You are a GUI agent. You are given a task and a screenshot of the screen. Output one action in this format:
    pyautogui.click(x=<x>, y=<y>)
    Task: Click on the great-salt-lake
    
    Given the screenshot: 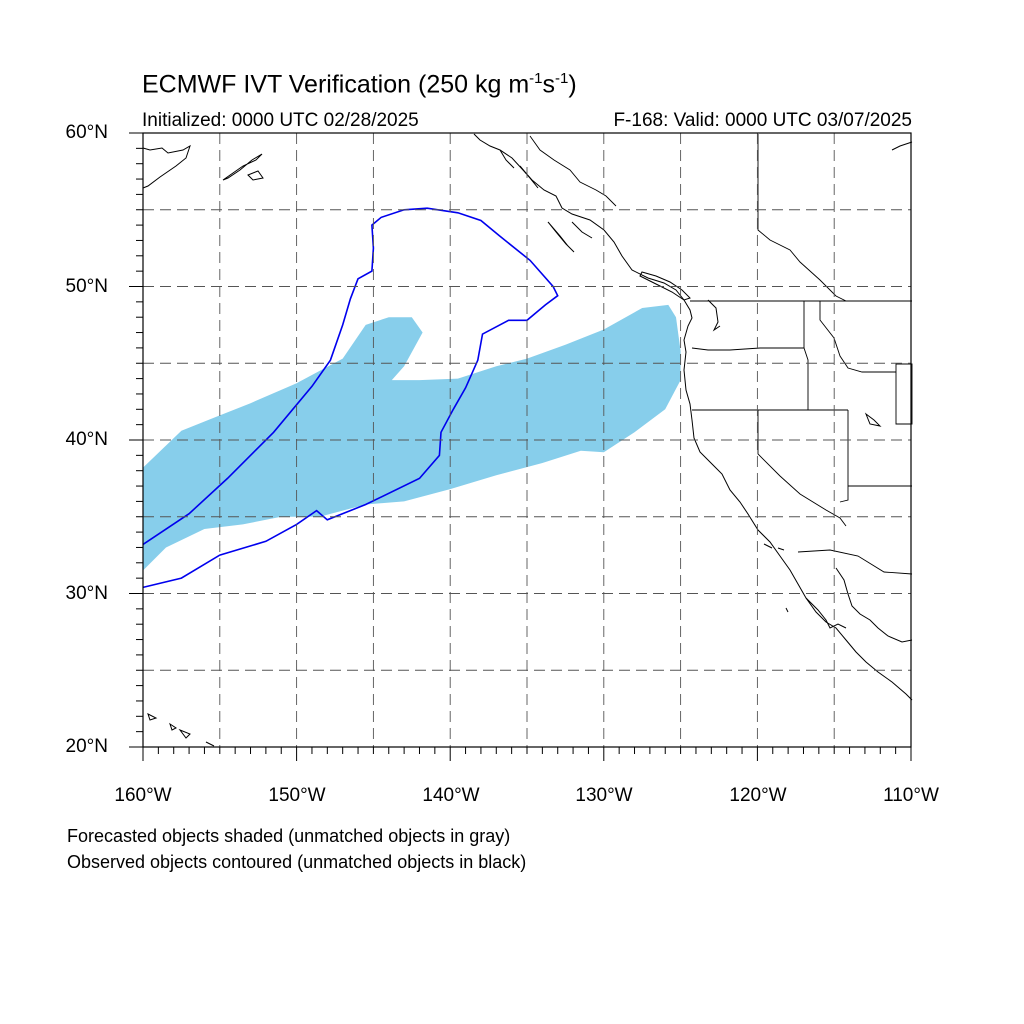 What is the action you would take?
    pyautogui.click(x=873, y=419)
    